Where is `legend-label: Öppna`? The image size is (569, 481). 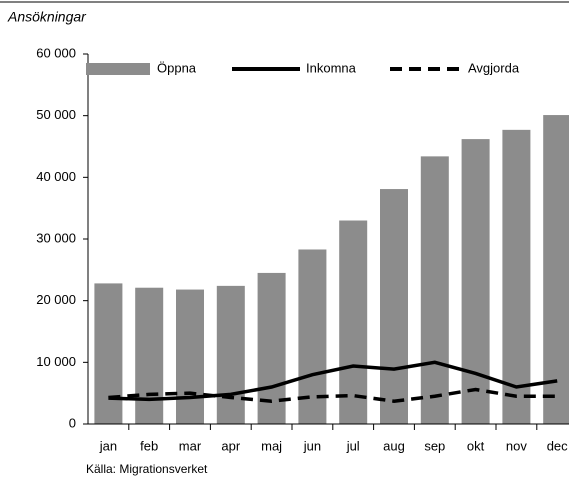 legend-label: Öppna is located at coordinates (177, 67).